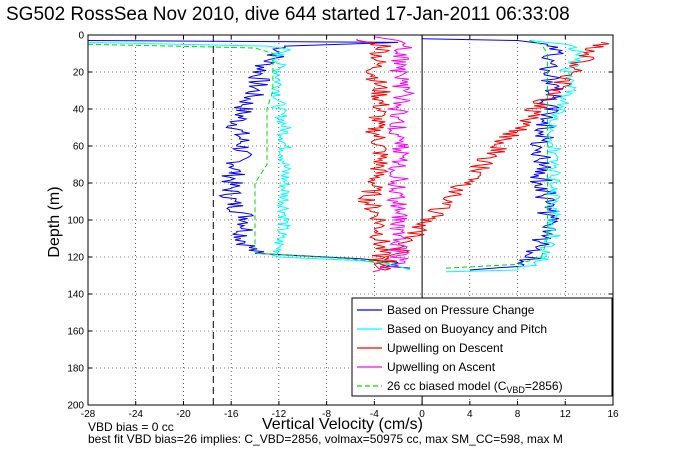 Image resolution: width=681 pixels, height=454 pixels. I want to click on y-tick-label: 120, so click(75, 258).